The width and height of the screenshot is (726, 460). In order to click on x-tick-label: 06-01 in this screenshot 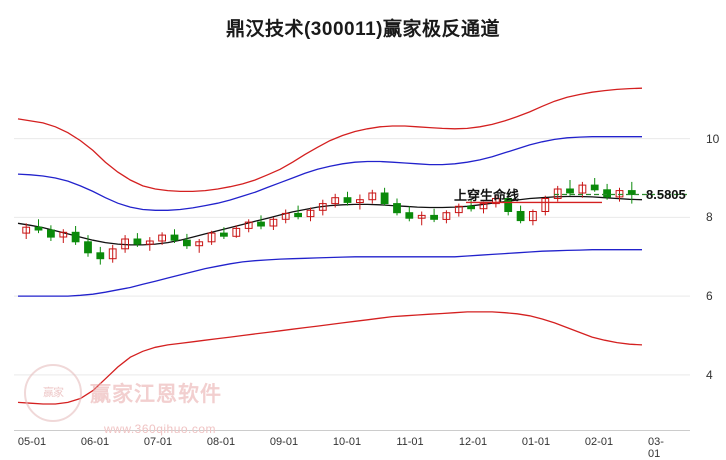, I will do `click(95, 442)`.